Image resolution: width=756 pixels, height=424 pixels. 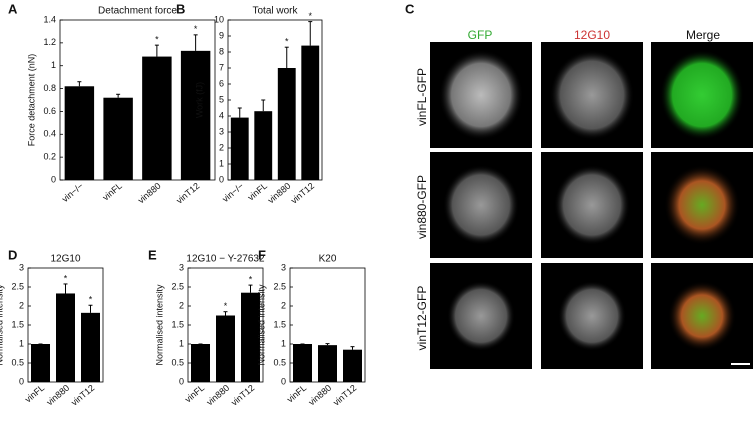 I want to click on y-tick-label: 9, so click(x=221, y=35).